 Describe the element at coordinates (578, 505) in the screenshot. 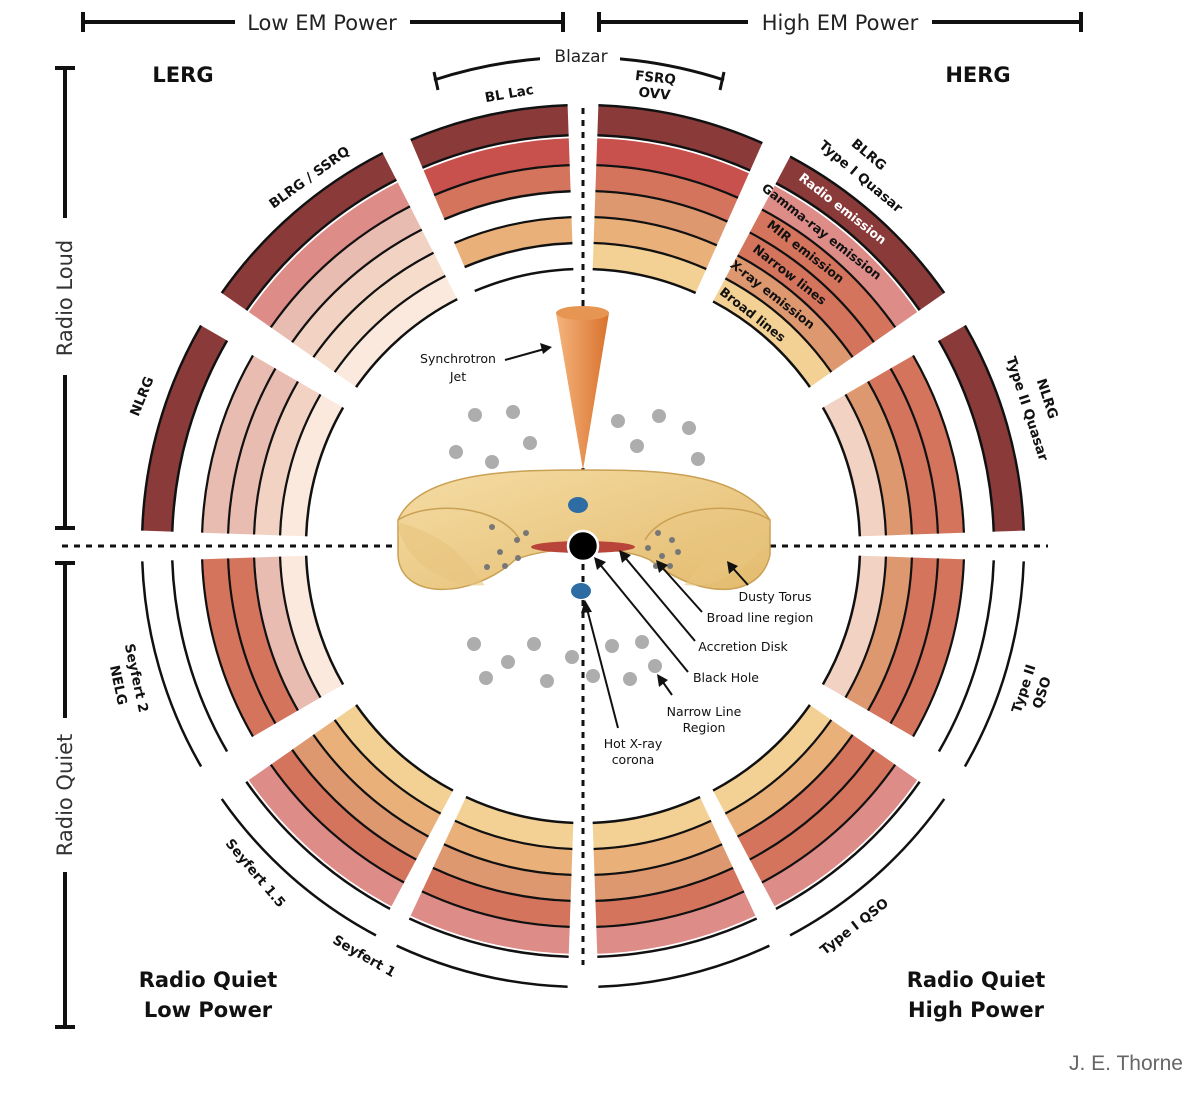

I see `corona-top` at that location.